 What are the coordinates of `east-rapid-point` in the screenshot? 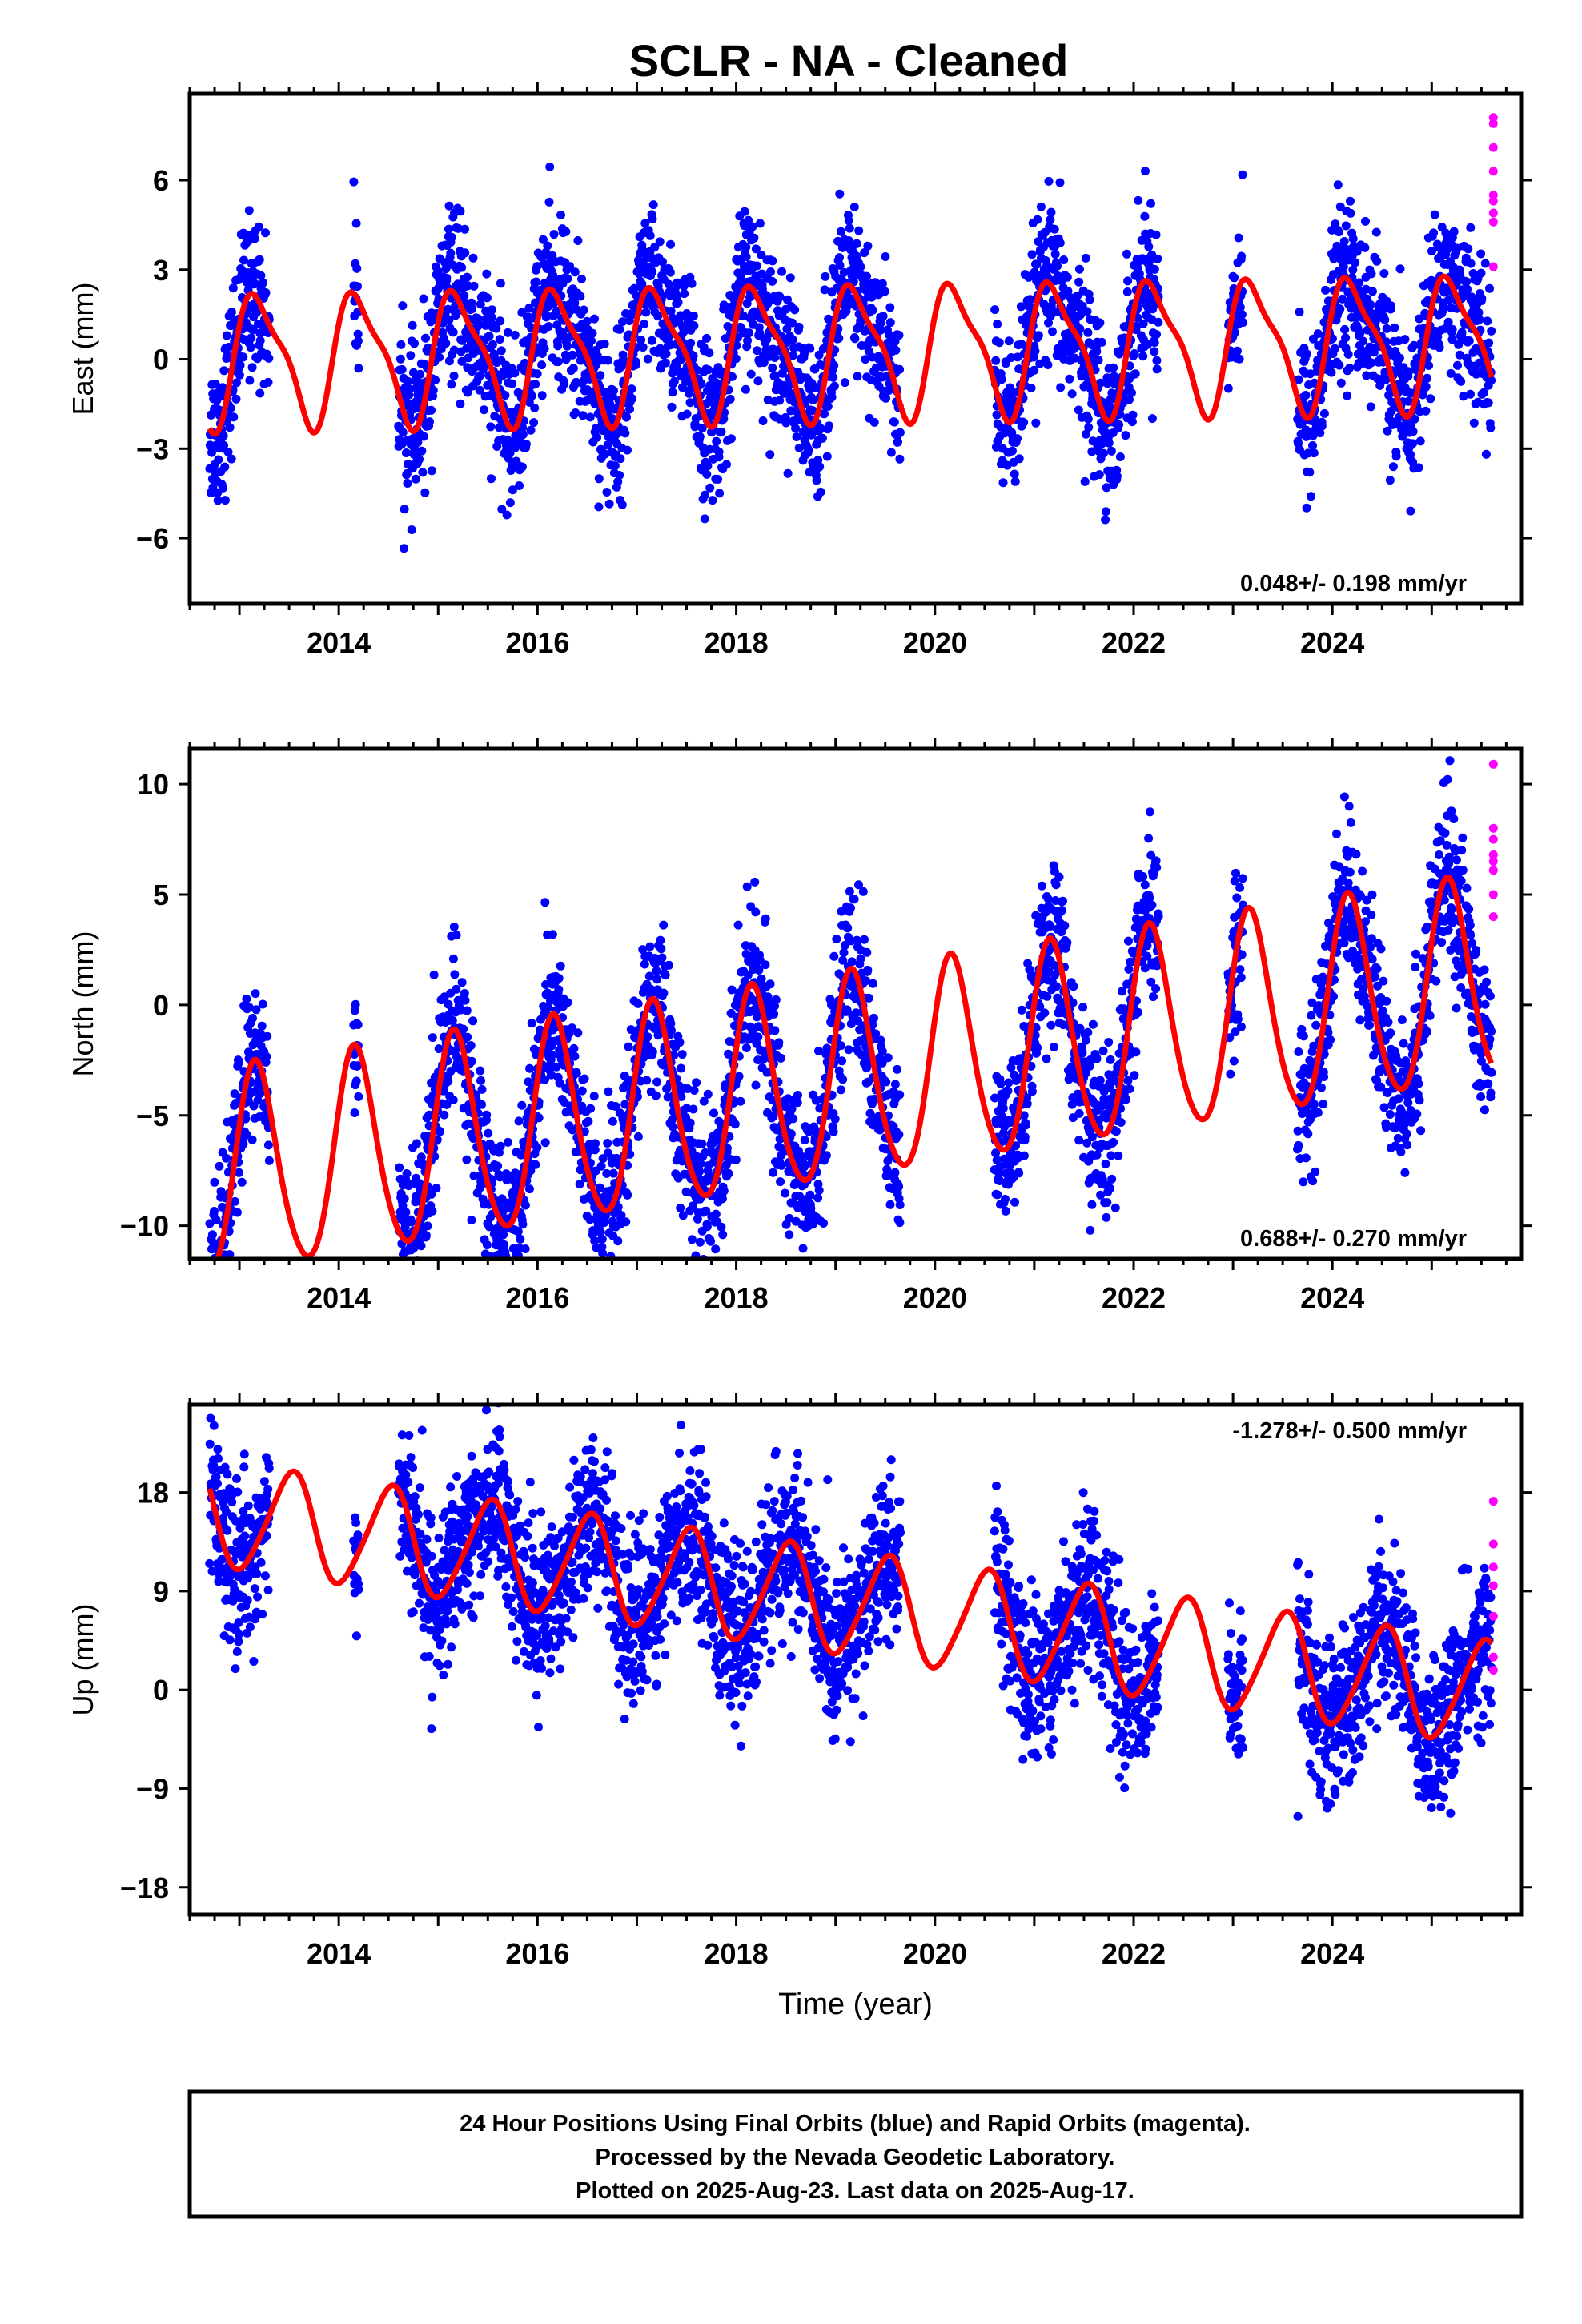 It's located at (1493, 171).